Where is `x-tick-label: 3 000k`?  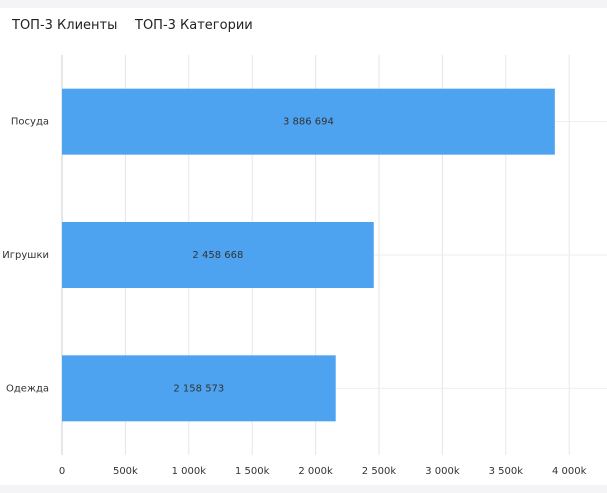
x-tick-label: 3 000k is located at coordinates (442, 471).